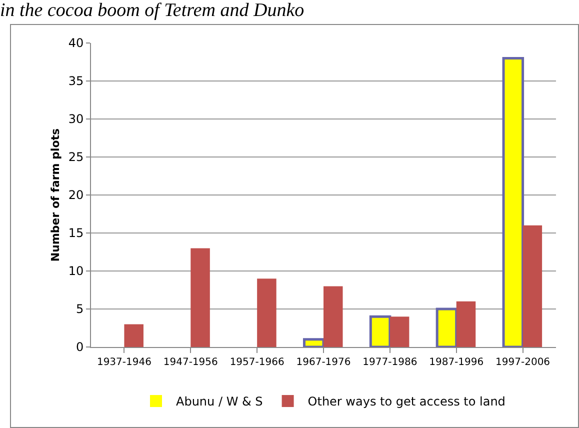 The image size is (579, 428). Describe the element at coordinates (76, 233) in the screenshot. I see `y-tick-label: 15` at that location.